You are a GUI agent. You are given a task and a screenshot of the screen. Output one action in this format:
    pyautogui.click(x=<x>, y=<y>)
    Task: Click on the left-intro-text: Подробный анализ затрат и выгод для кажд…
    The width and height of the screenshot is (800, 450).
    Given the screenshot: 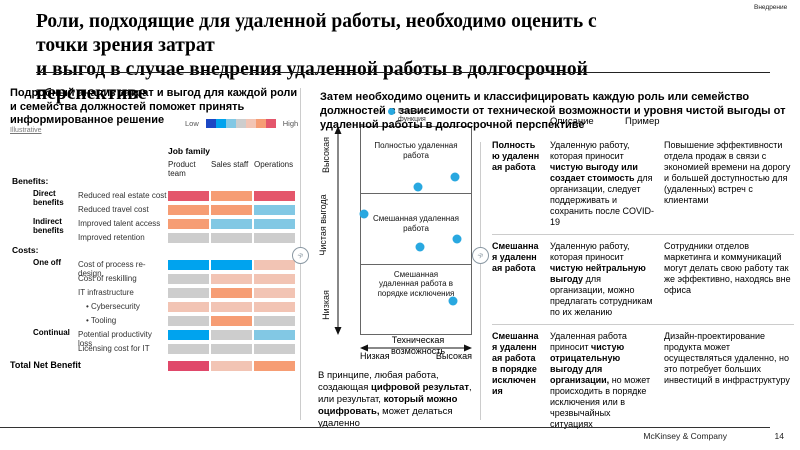 What is the action you would take?
    pyautogui.click(x=154, y=106)
    